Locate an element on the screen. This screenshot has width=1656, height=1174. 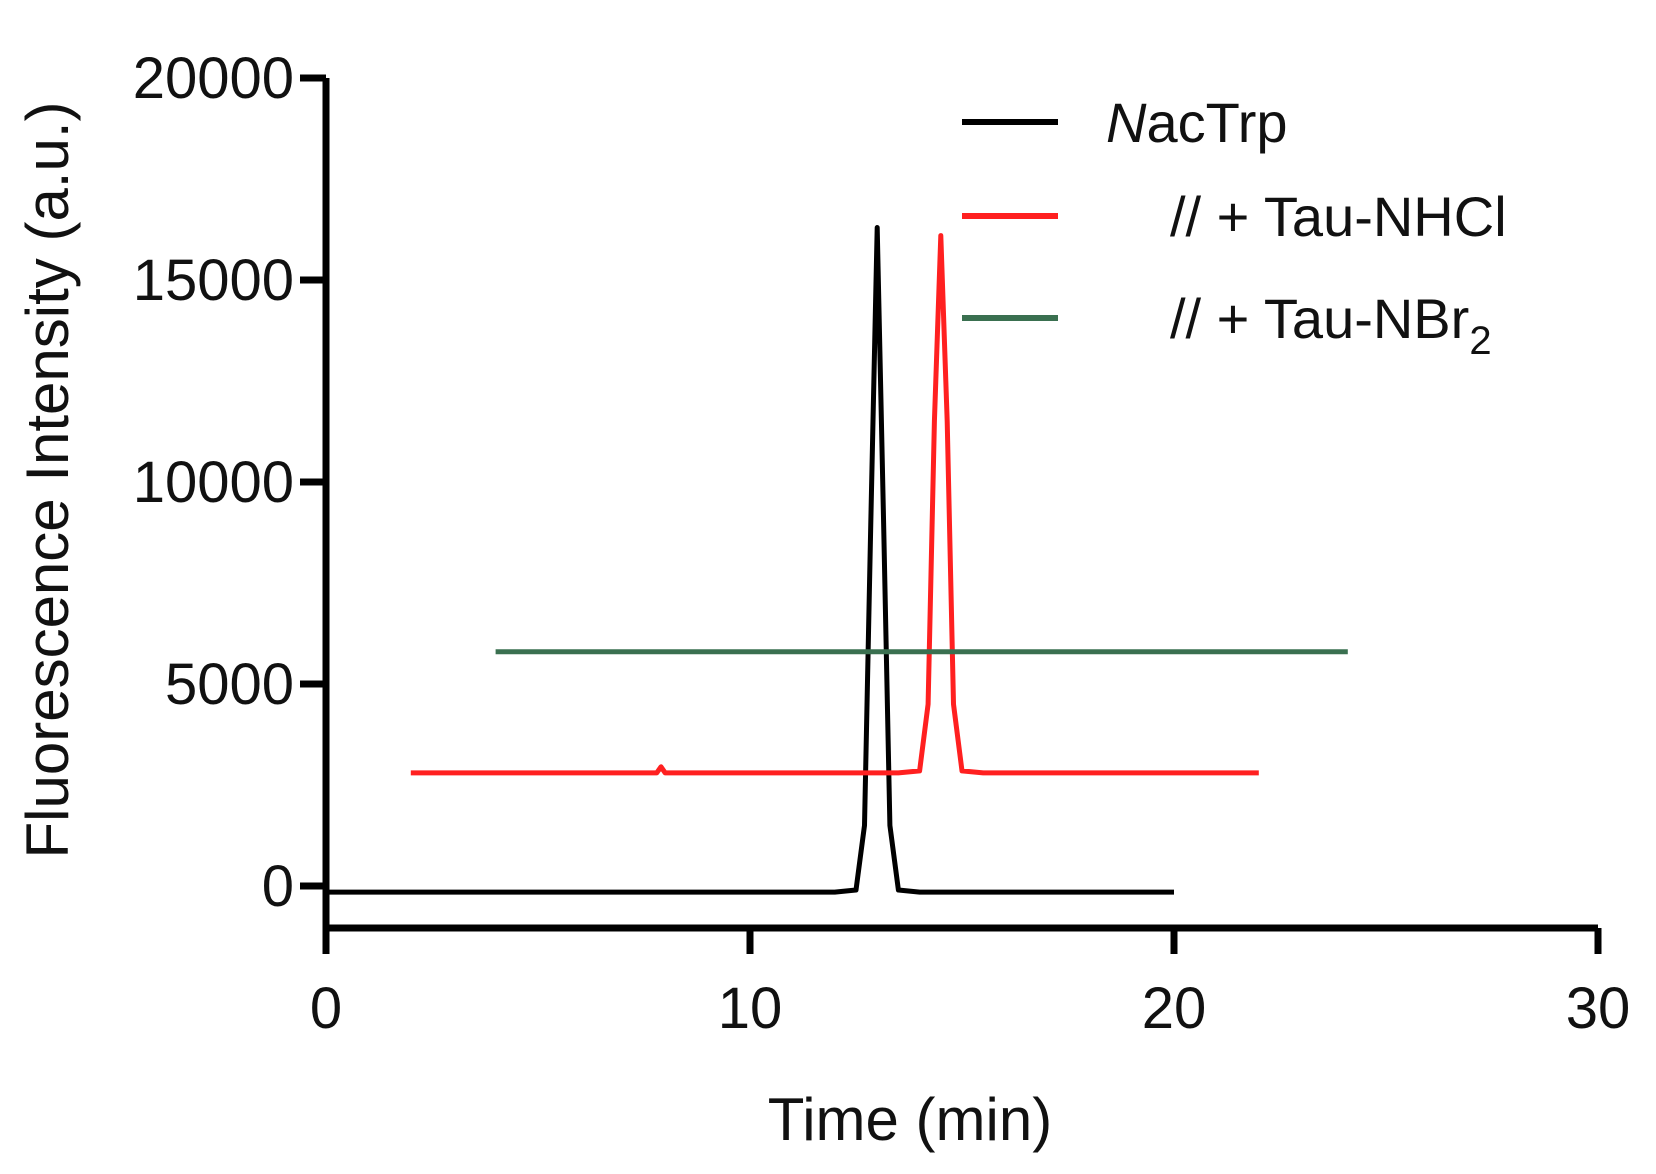
legend-item-tau-nhcl: // + Tau-NHCl is located at coordinates (1234, 216).